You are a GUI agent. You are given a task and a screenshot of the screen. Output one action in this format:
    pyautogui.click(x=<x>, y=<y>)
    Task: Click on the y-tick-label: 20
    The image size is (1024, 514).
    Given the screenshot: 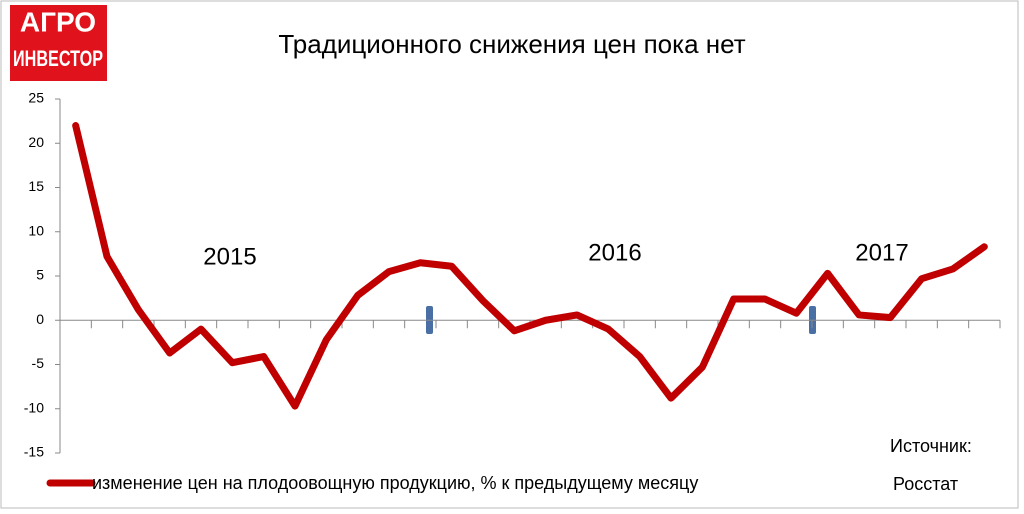 What is the action you would take?
    pyautogui.click(x=36, y=142)
    